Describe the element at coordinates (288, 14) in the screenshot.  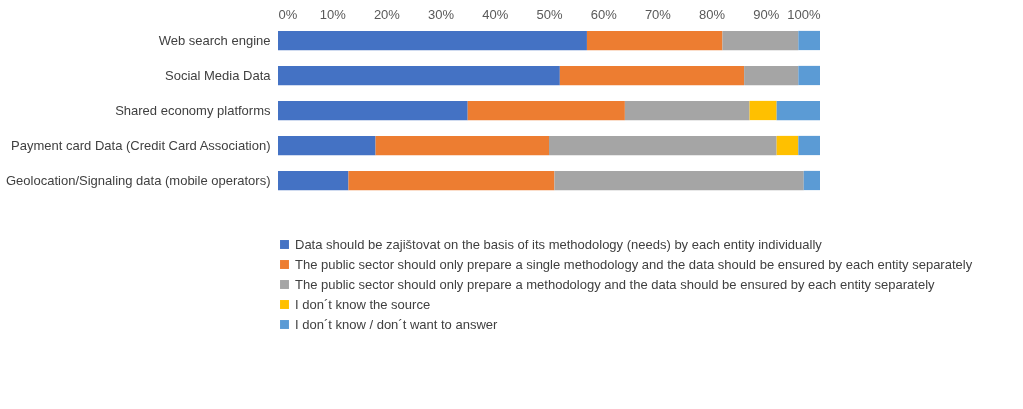
I see `x-tick-label: 0%` at that location.